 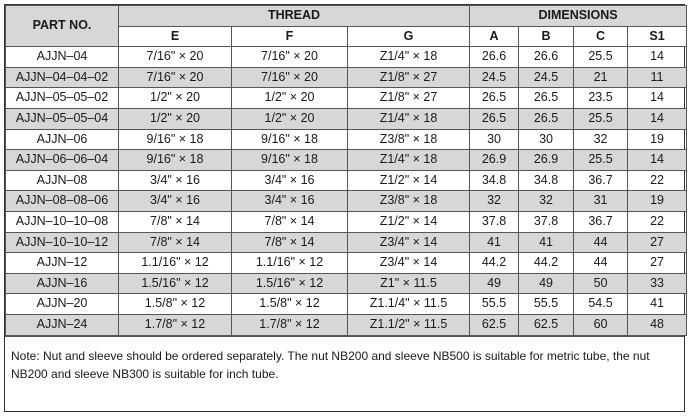 I want to click on cell-dim-b: 62.5, so click(x=546, y=324).